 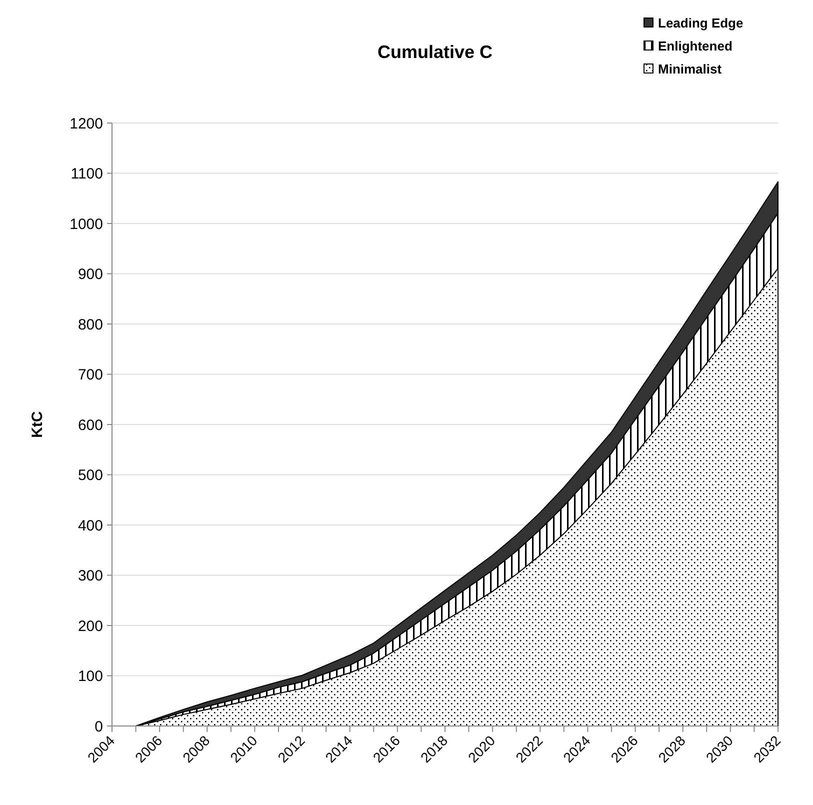 What do you see at coordinates (90, 626) in the screenshot?
I see `y-tick-label: 200` at bounding box center [90, 626].